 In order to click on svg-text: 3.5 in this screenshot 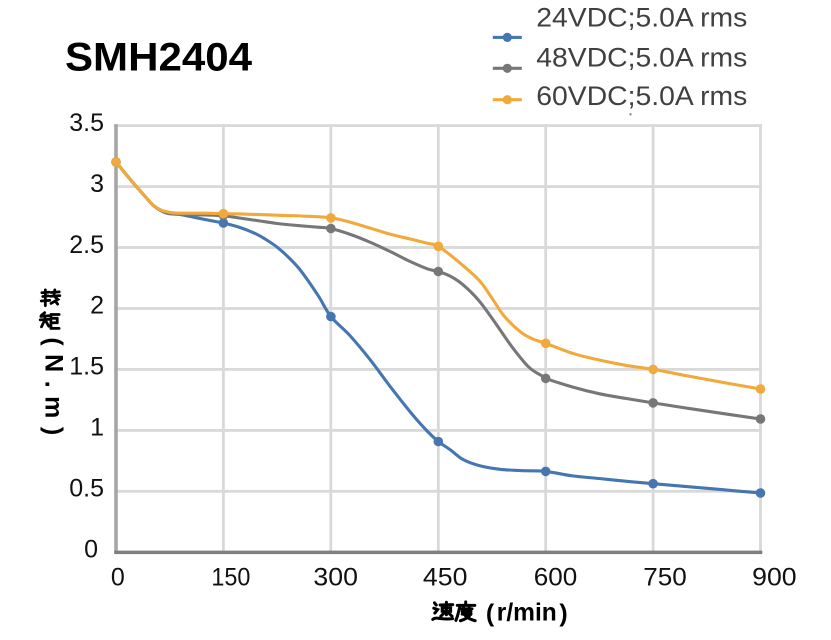, I will do `click(86, 123)`.